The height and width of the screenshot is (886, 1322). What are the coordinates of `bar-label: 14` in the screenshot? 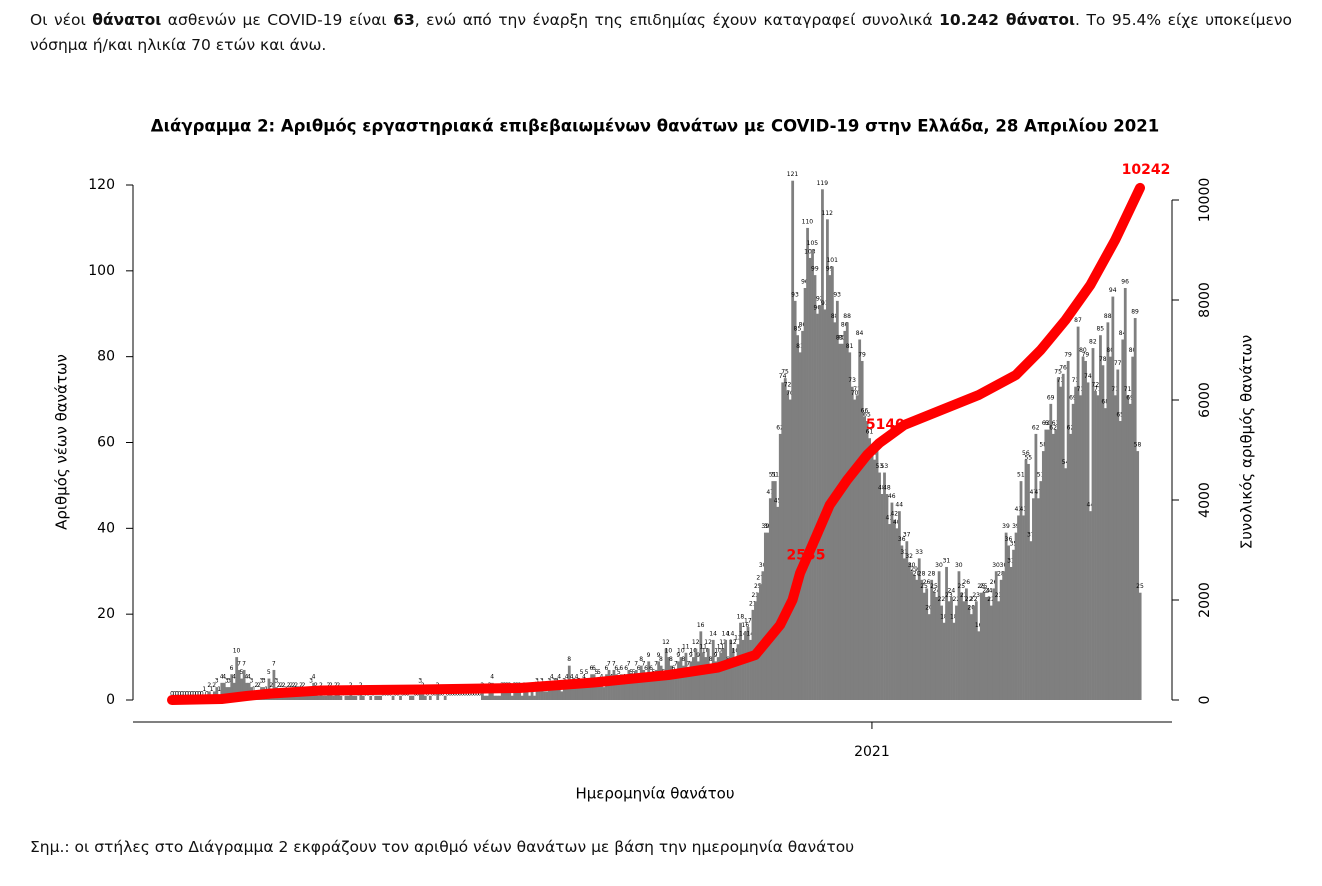 It's located at (750, 633).